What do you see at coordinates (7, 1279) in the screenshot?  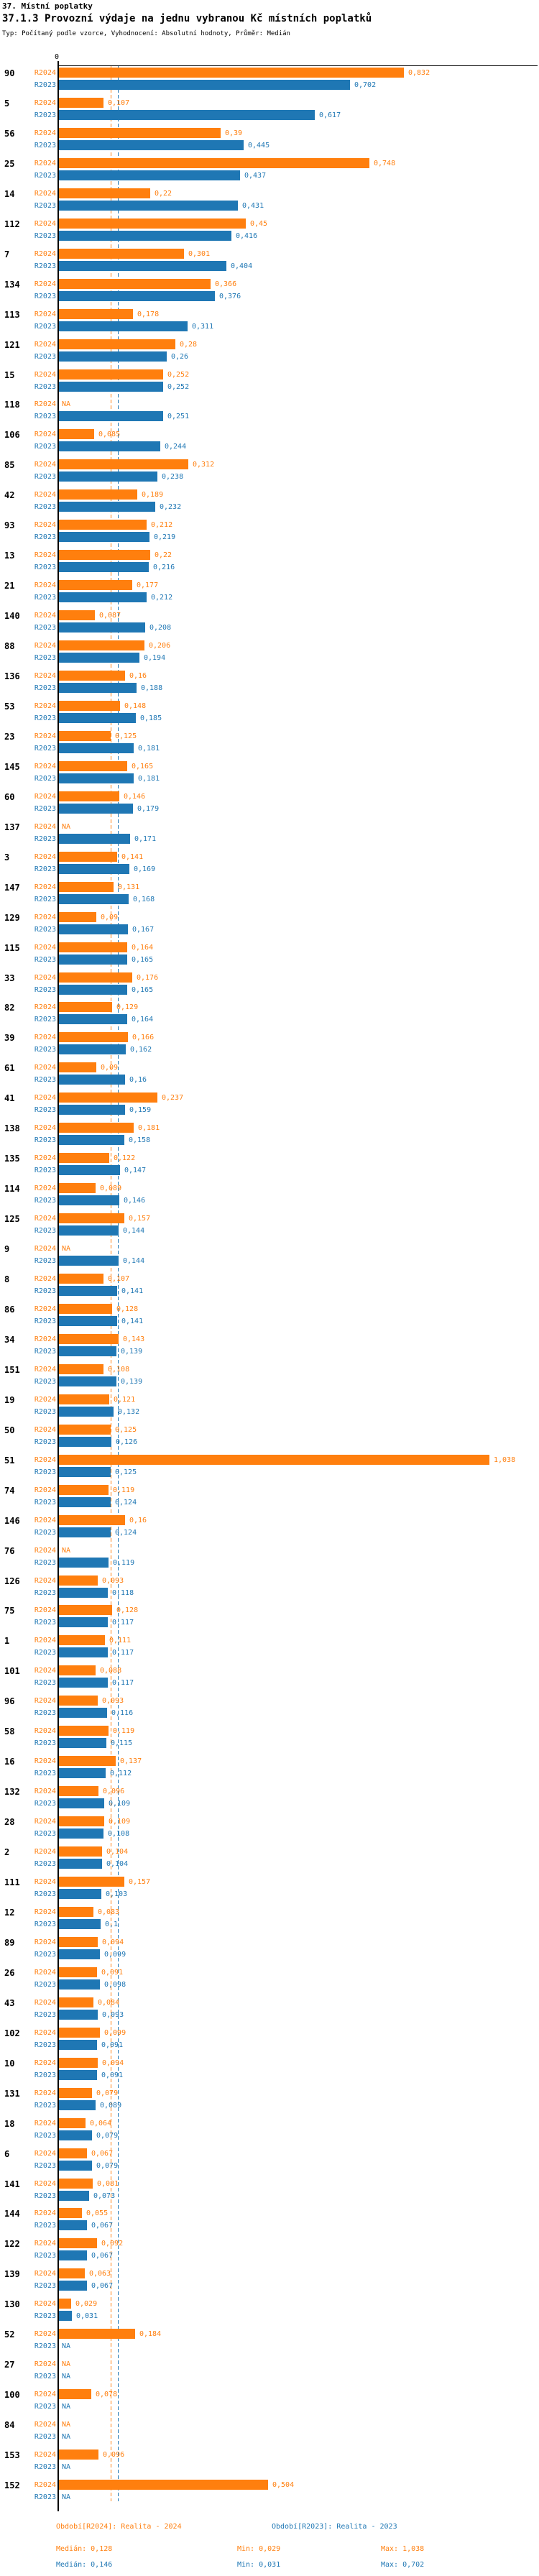 I see `group-label: 8` at bounding box center [7, 1279].